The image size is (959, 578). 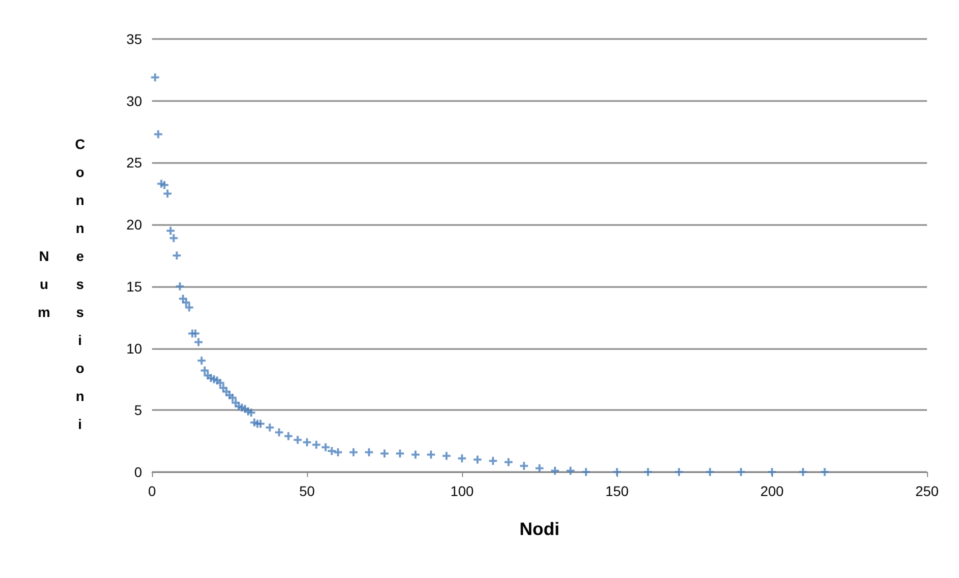 I want to click on y-tick-label: 30, so click(x=134, y=100).